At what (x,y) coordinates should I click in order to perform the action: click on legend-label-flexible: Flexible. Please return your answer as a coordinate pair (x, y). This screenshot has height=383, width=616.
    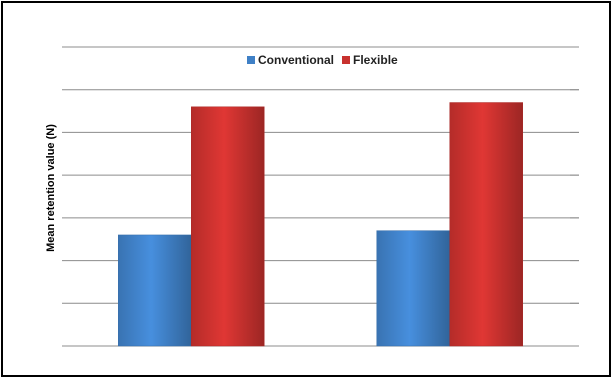
    Looking at the image, I should click on (375, 60).